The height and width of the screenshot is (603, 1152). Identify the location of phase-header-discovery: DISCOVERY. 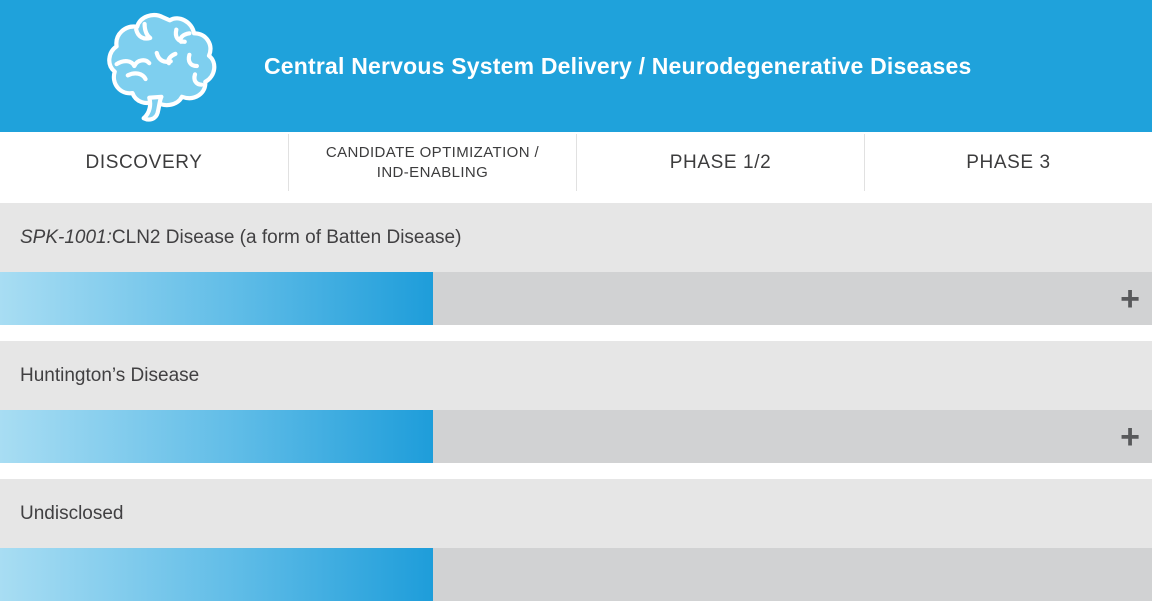
(144, 162).